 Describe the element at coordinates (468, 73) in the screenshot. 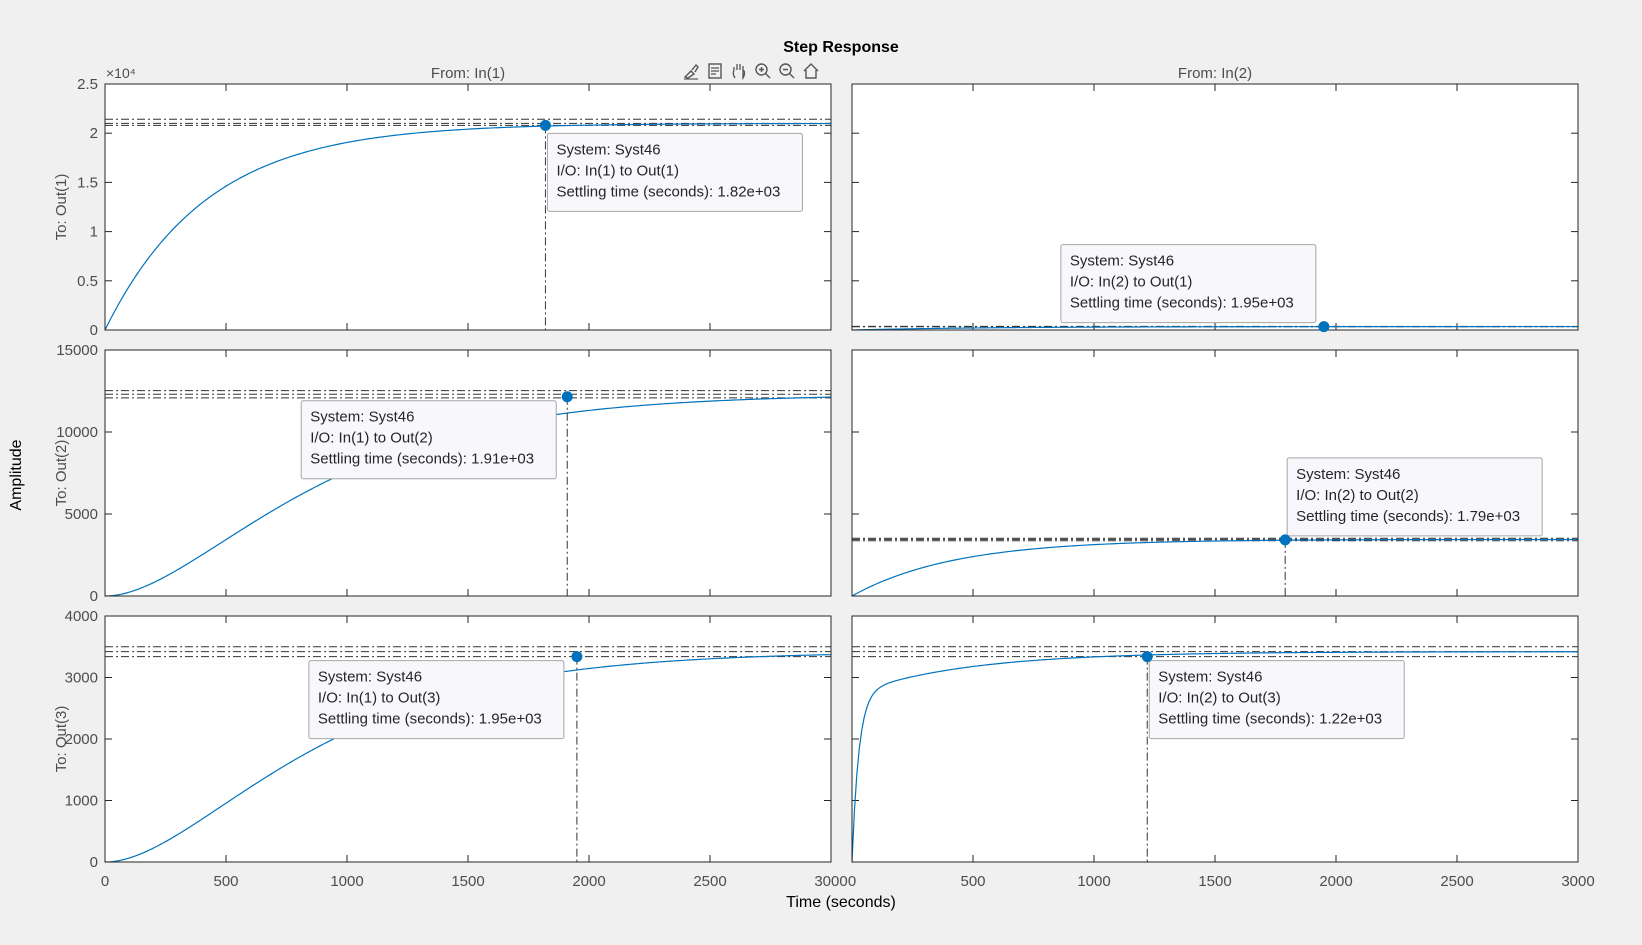

I see `input-label: From: In(1)` at that location.